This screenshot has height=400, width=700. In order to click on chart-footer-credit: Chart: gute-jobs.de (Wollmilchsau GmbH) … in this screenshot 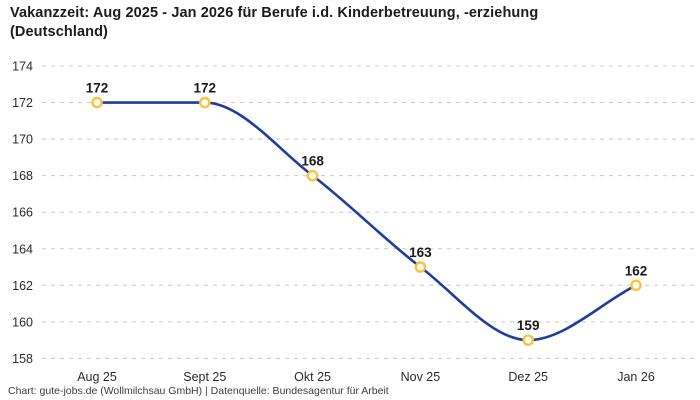, I will do `click(198, 391)`.